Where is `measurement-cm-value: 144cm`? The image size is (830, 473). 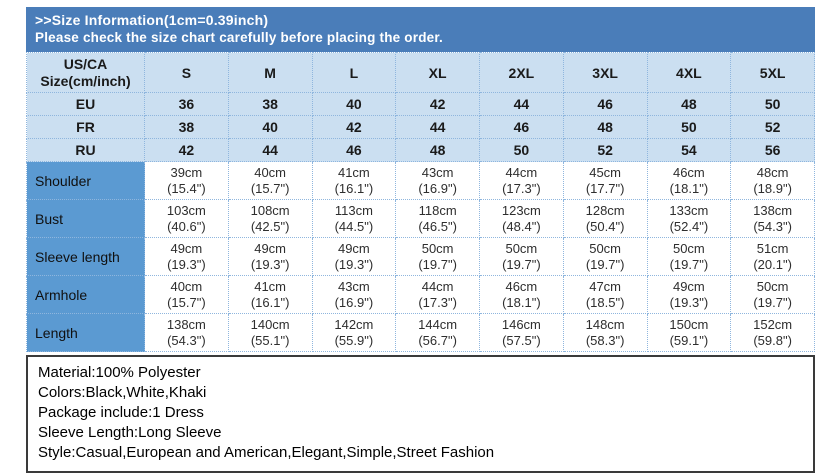 measurement-cm-value: 144cm is located at coordinates (438, 324).